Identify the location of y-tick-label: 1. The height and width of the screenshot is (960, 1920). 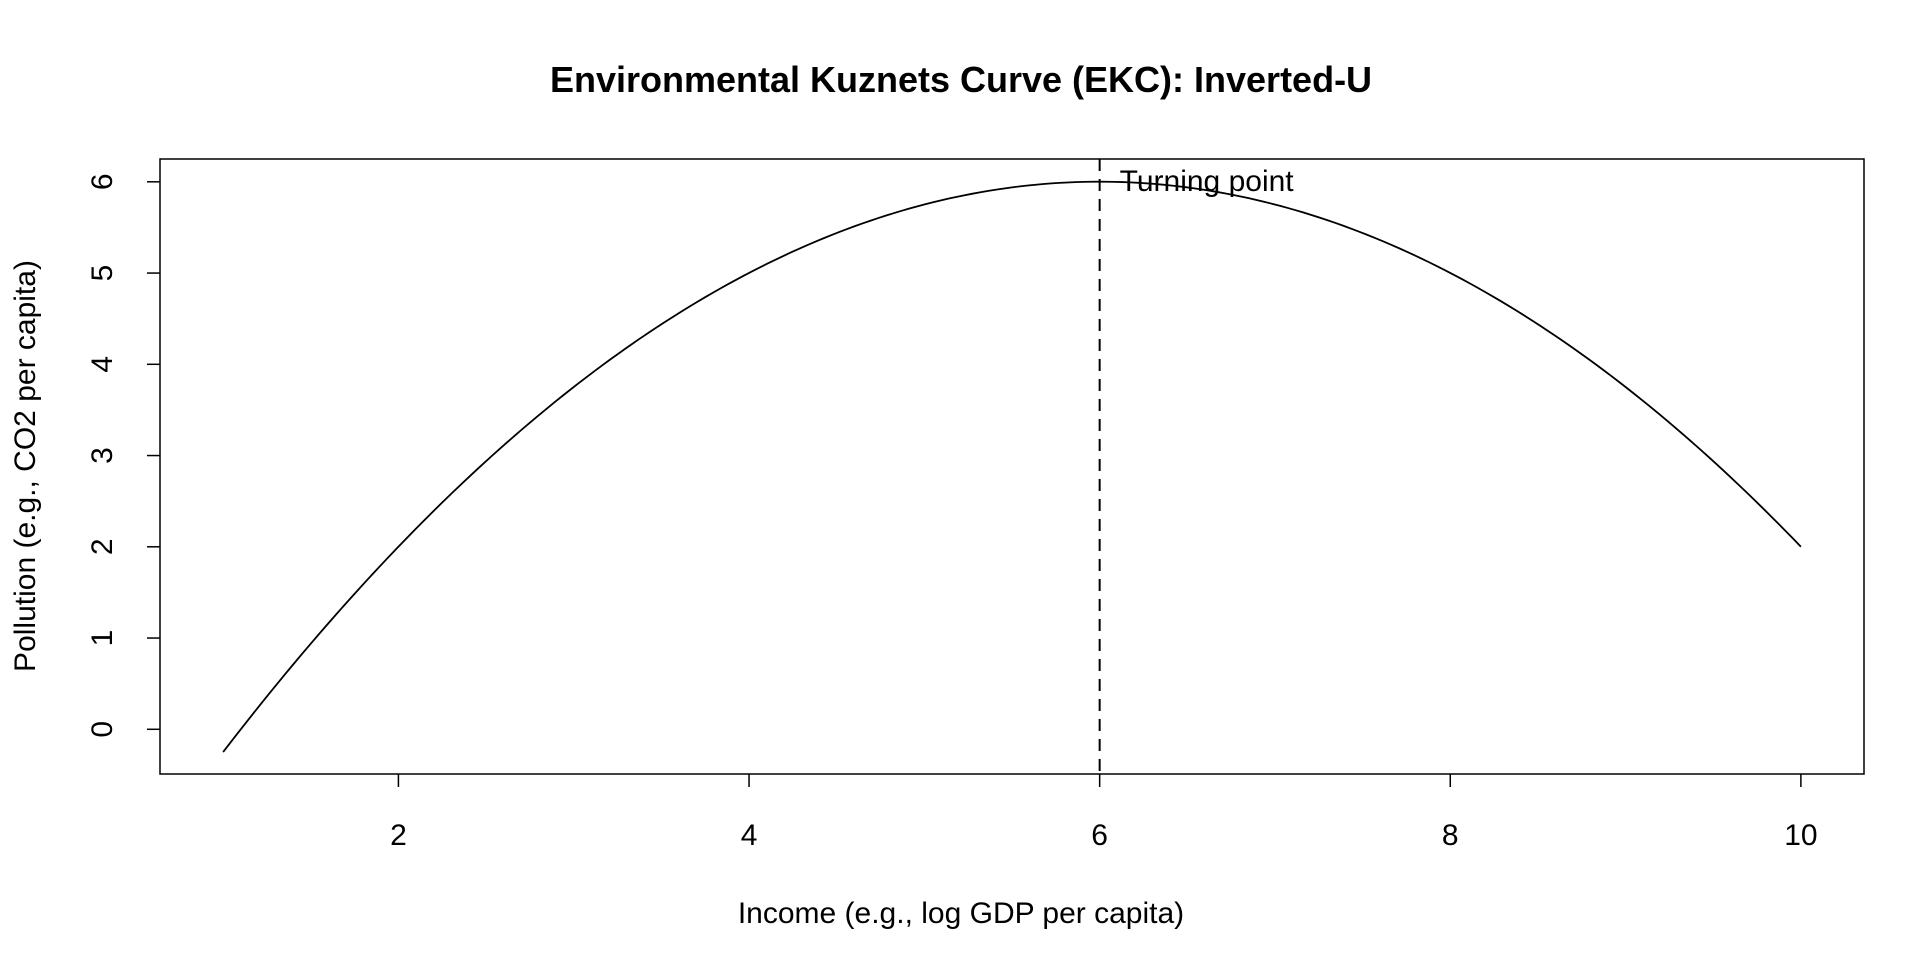
(102, 638).